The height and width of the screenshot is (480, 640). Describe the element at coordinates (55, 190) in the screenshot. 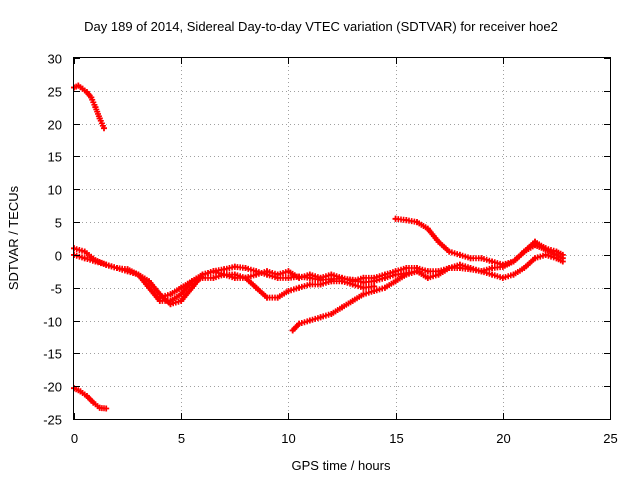

I see `y-tick-label: 10` at that location.